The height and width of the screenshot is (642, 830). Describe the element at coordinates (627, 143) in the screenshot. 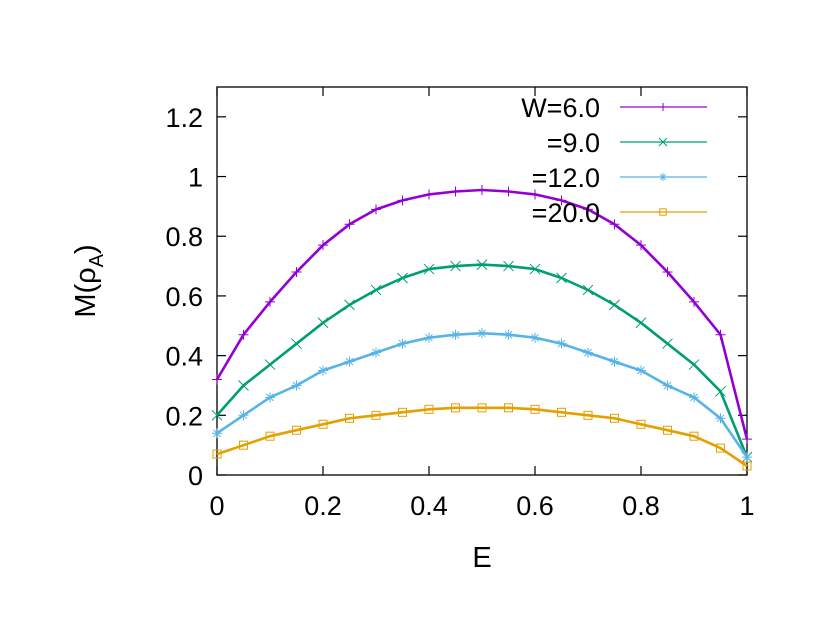

I see `legend-item: =9.0` at that location.